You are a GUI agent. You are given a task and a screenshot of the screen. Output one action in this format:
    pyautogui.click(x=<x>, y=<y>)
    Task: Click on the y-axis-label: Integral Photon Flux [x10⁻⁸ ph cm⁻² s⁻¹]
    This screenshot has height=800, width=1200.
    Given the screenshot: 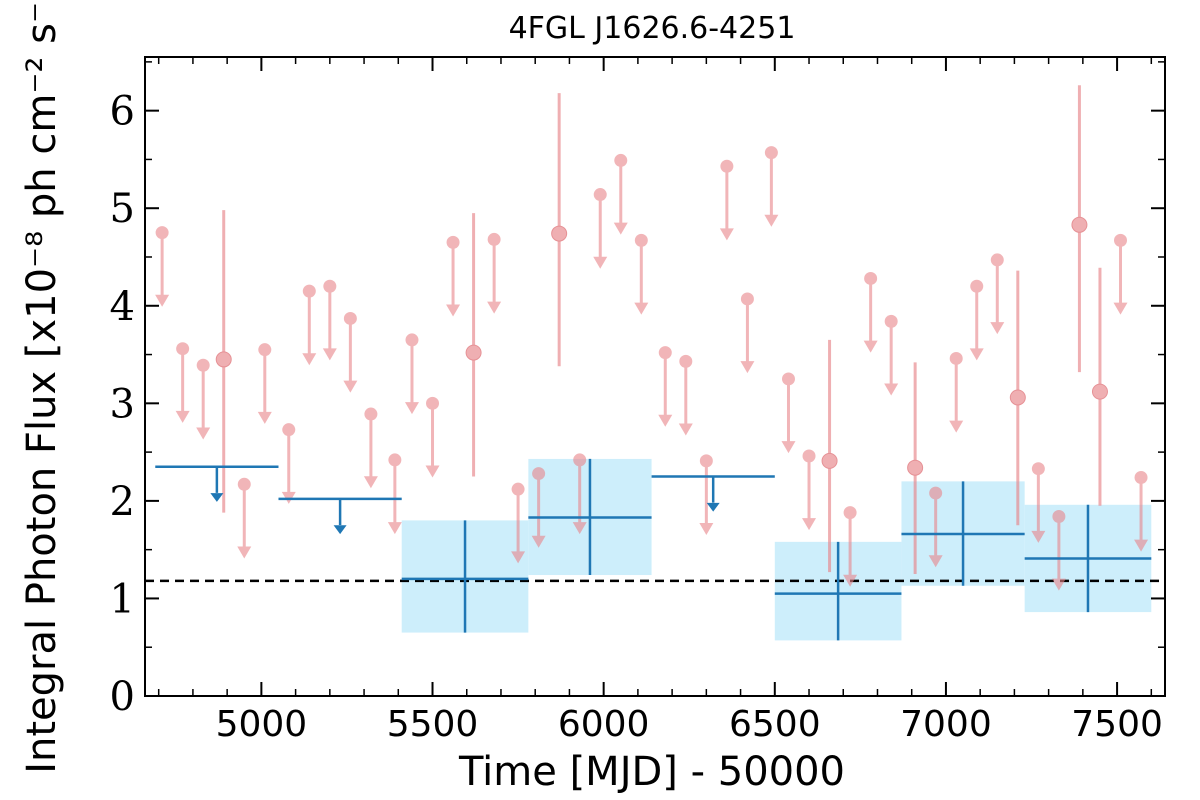 What is the action you would take?
    pyautogui.click(x=42, y=387)
    